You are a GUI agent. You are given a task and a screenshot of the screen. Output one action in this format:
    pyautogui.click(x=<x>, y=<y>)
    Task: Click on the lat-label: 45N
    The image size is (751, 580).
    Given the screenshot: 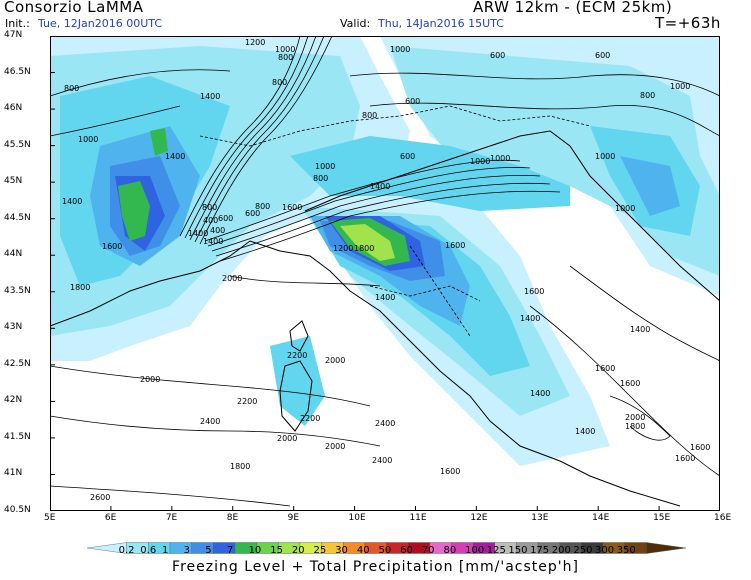 What is the action you would take?
    pyautogui.click(x=13, y=181)
    